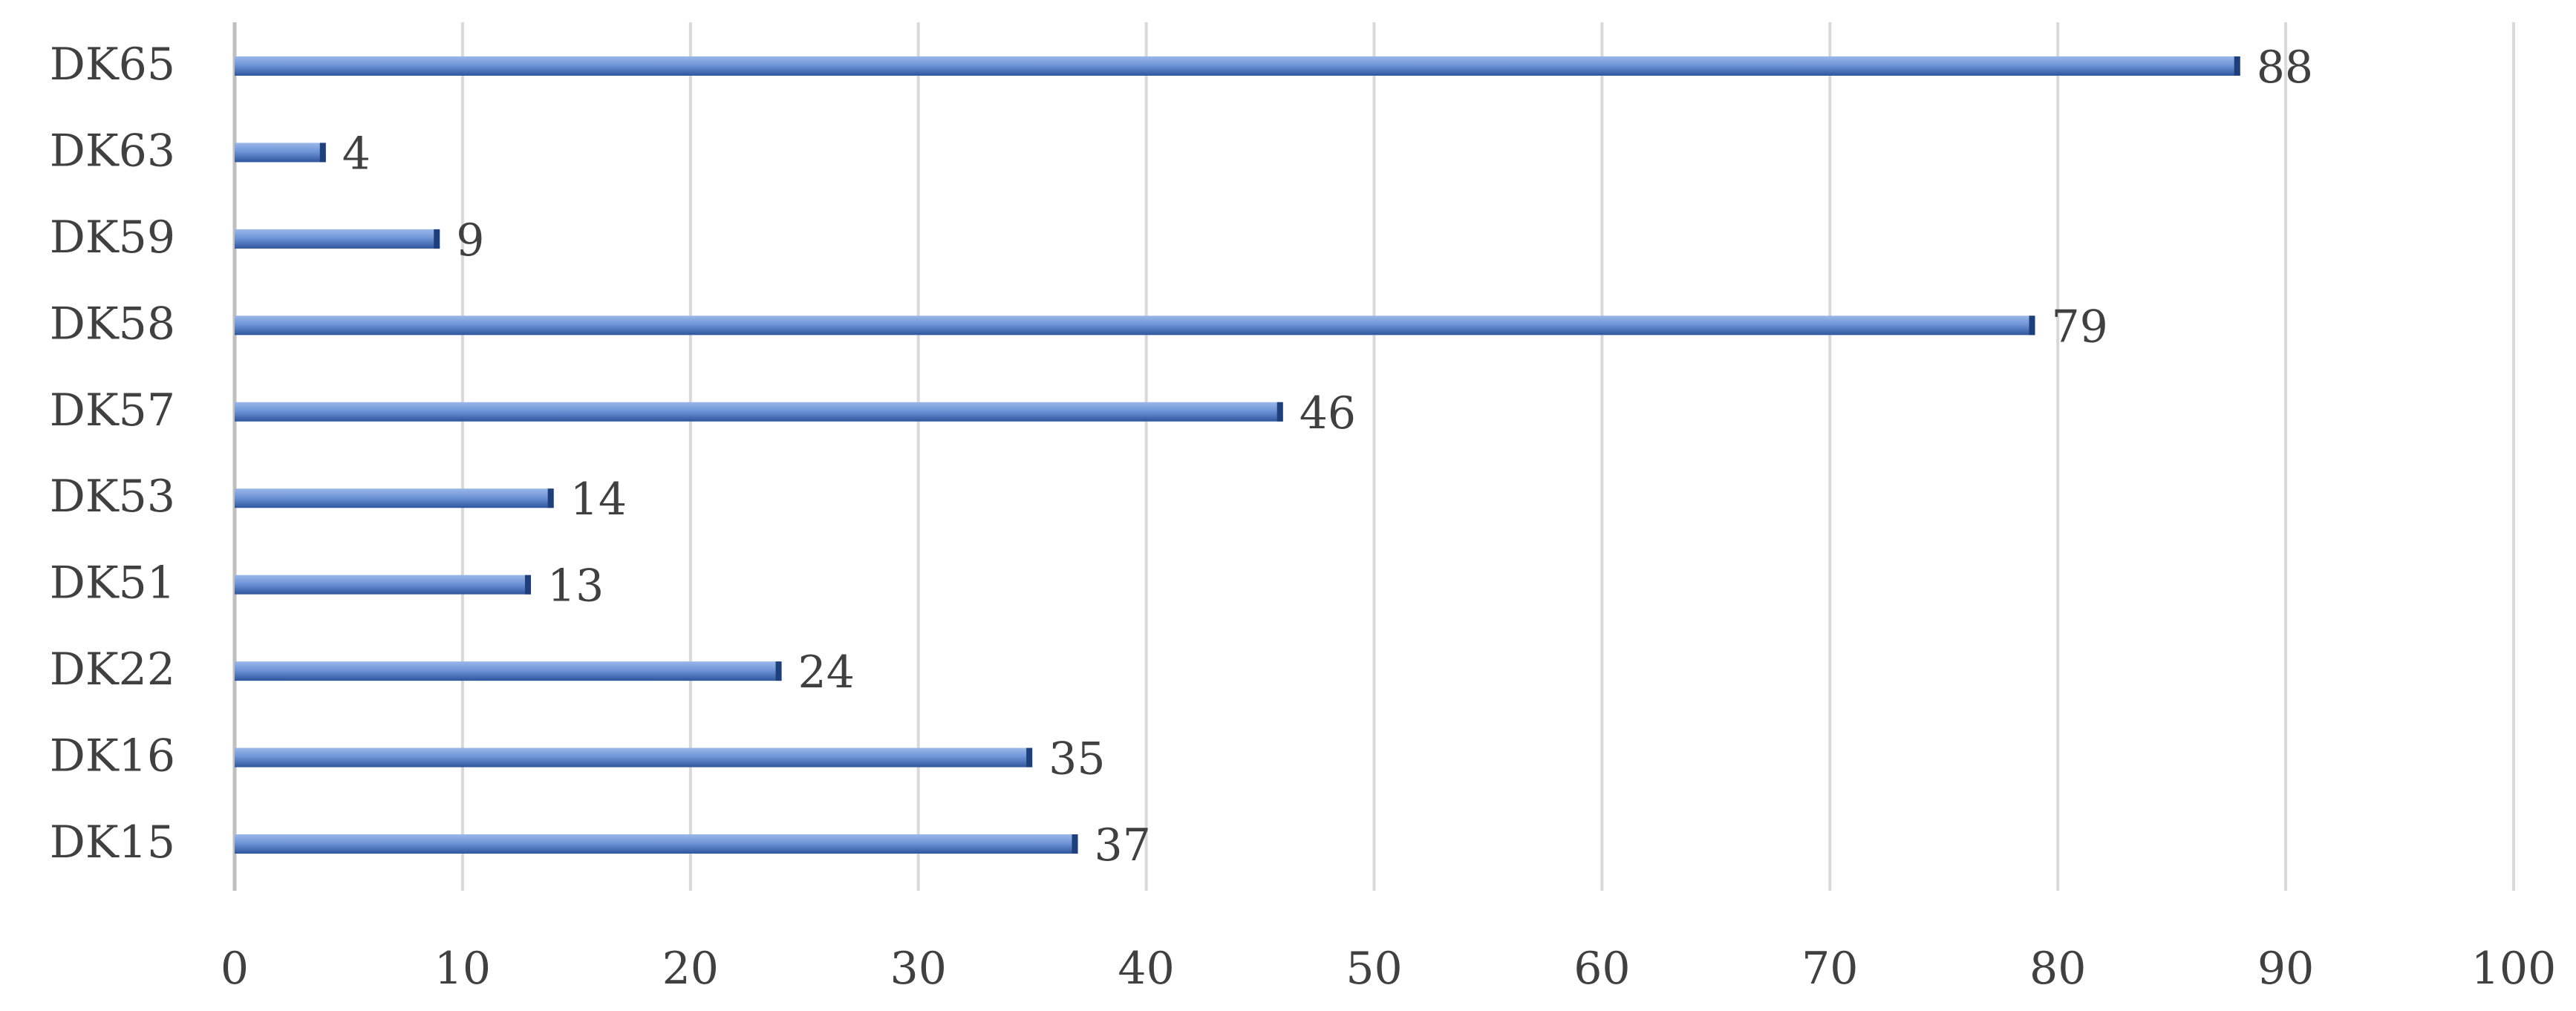 Image resolution: width=2576 pixels, height=1011 pixels. What do you see at coordinates (2080, 327) in the screenshot?
I see `data-label-dk58: 79` at bounding box center [2080, 327].